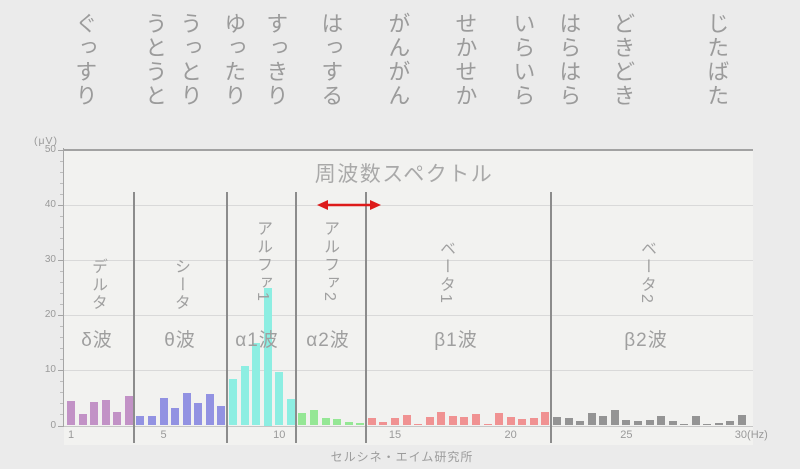  I want to click on bar-beta1-17.5hz, so click(452, 420).